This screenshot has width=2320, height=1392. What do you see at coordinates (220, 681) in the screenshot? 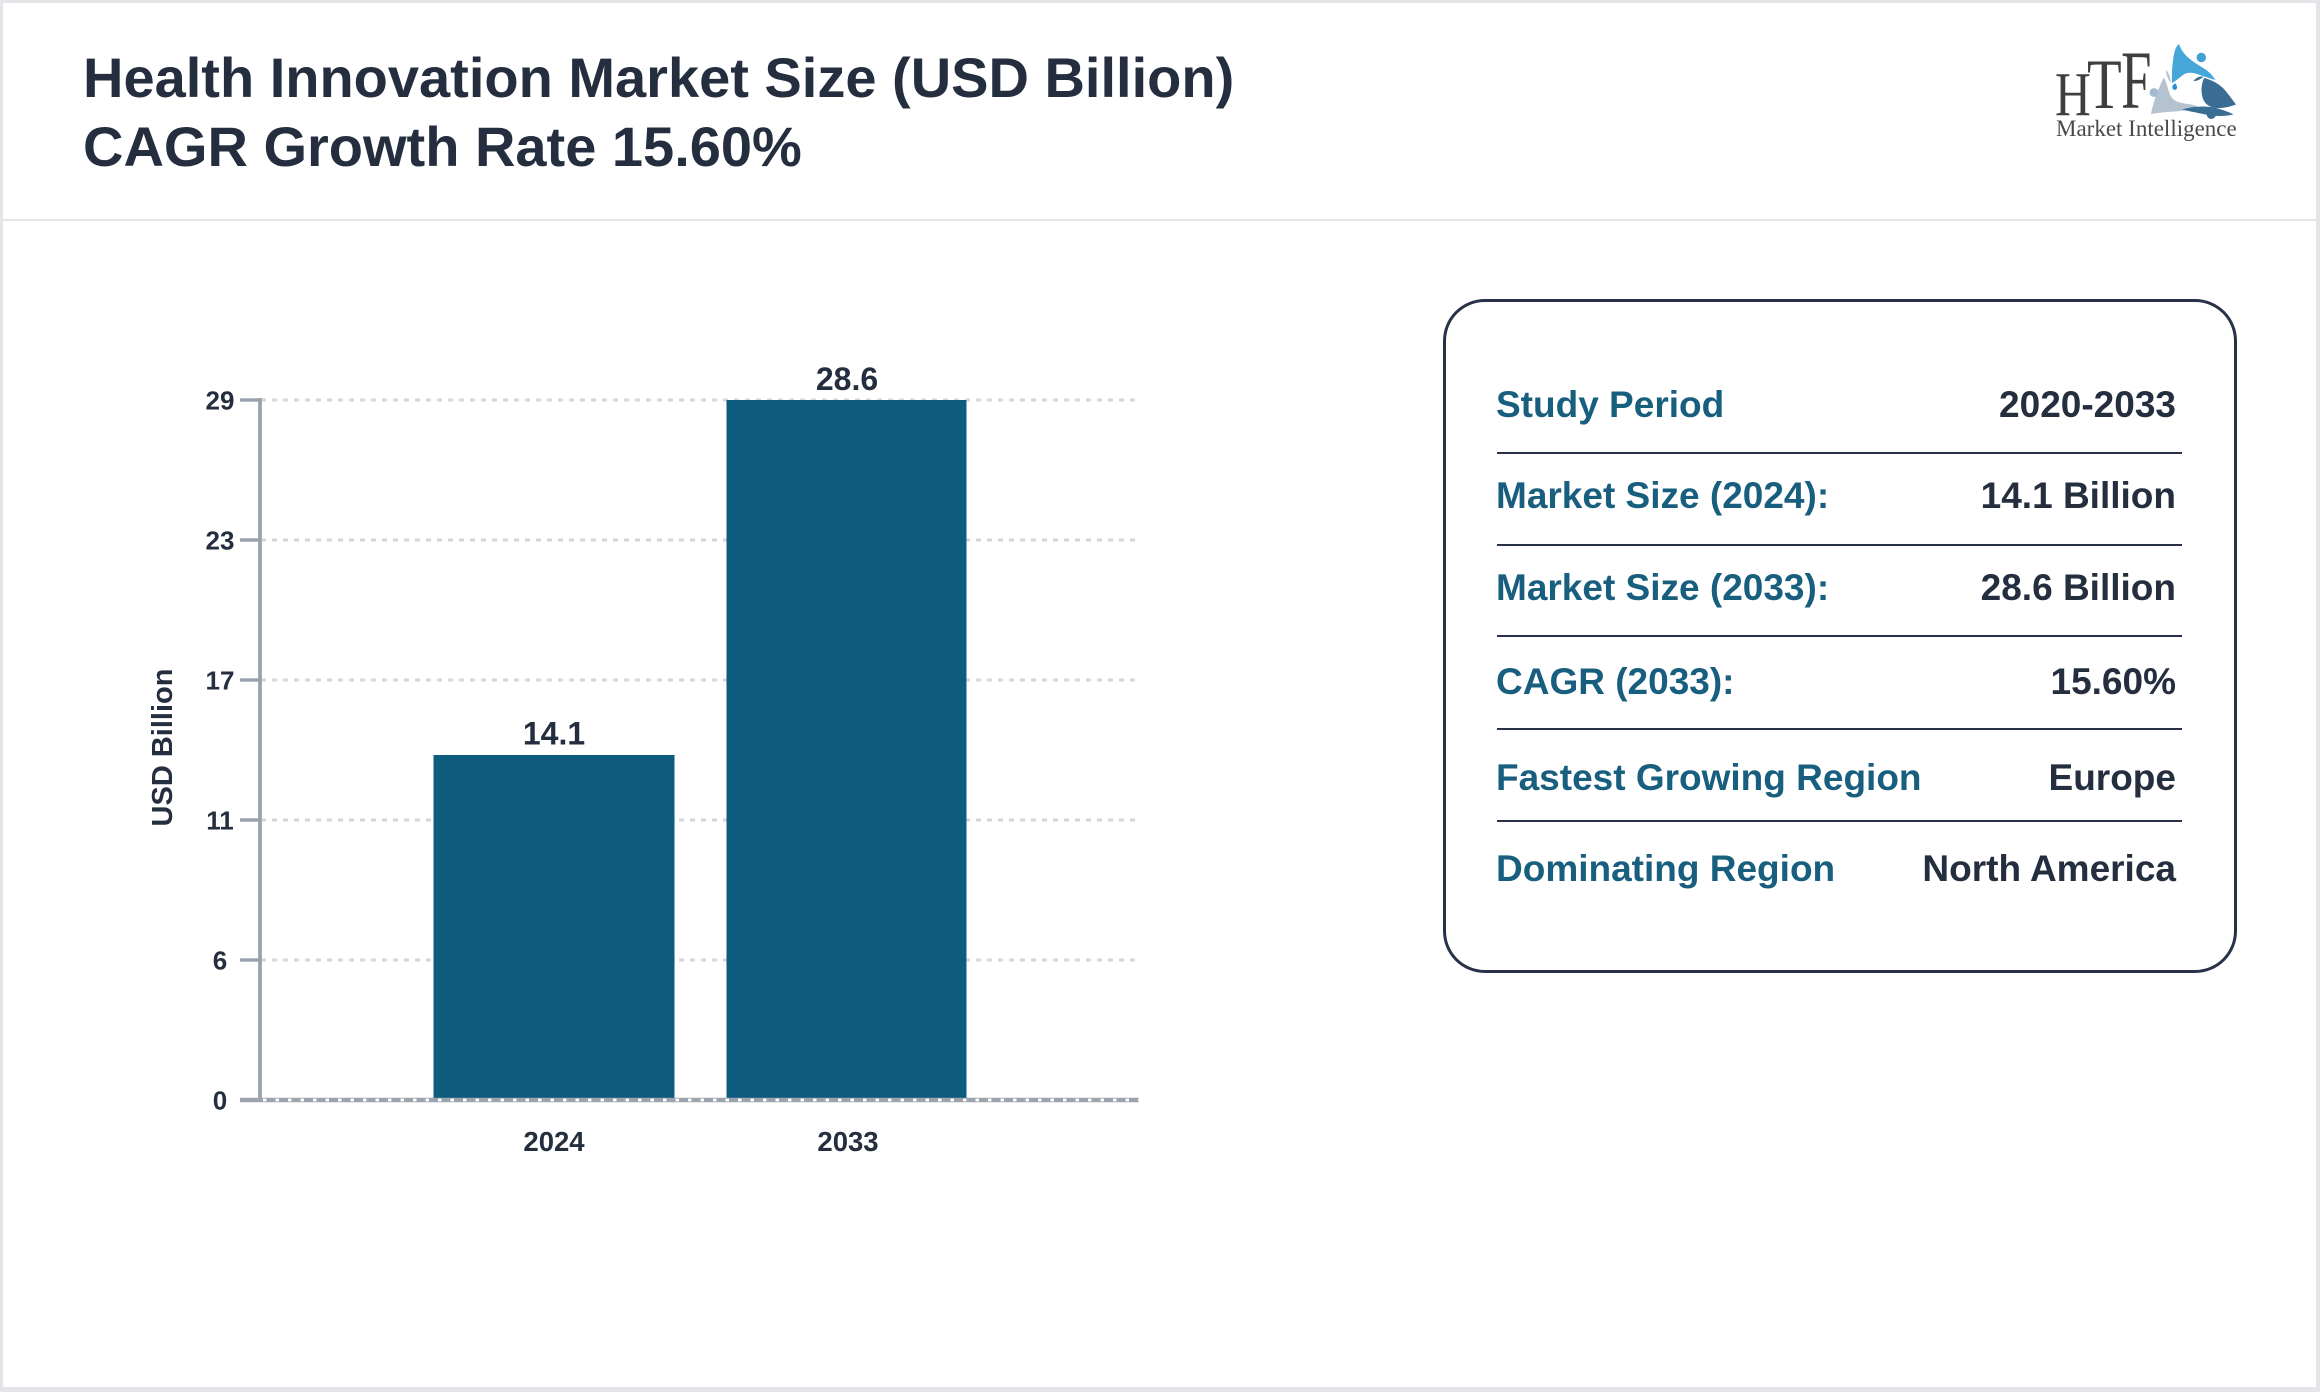
I see `svg-text: 17` at bounding box center [220, 681].